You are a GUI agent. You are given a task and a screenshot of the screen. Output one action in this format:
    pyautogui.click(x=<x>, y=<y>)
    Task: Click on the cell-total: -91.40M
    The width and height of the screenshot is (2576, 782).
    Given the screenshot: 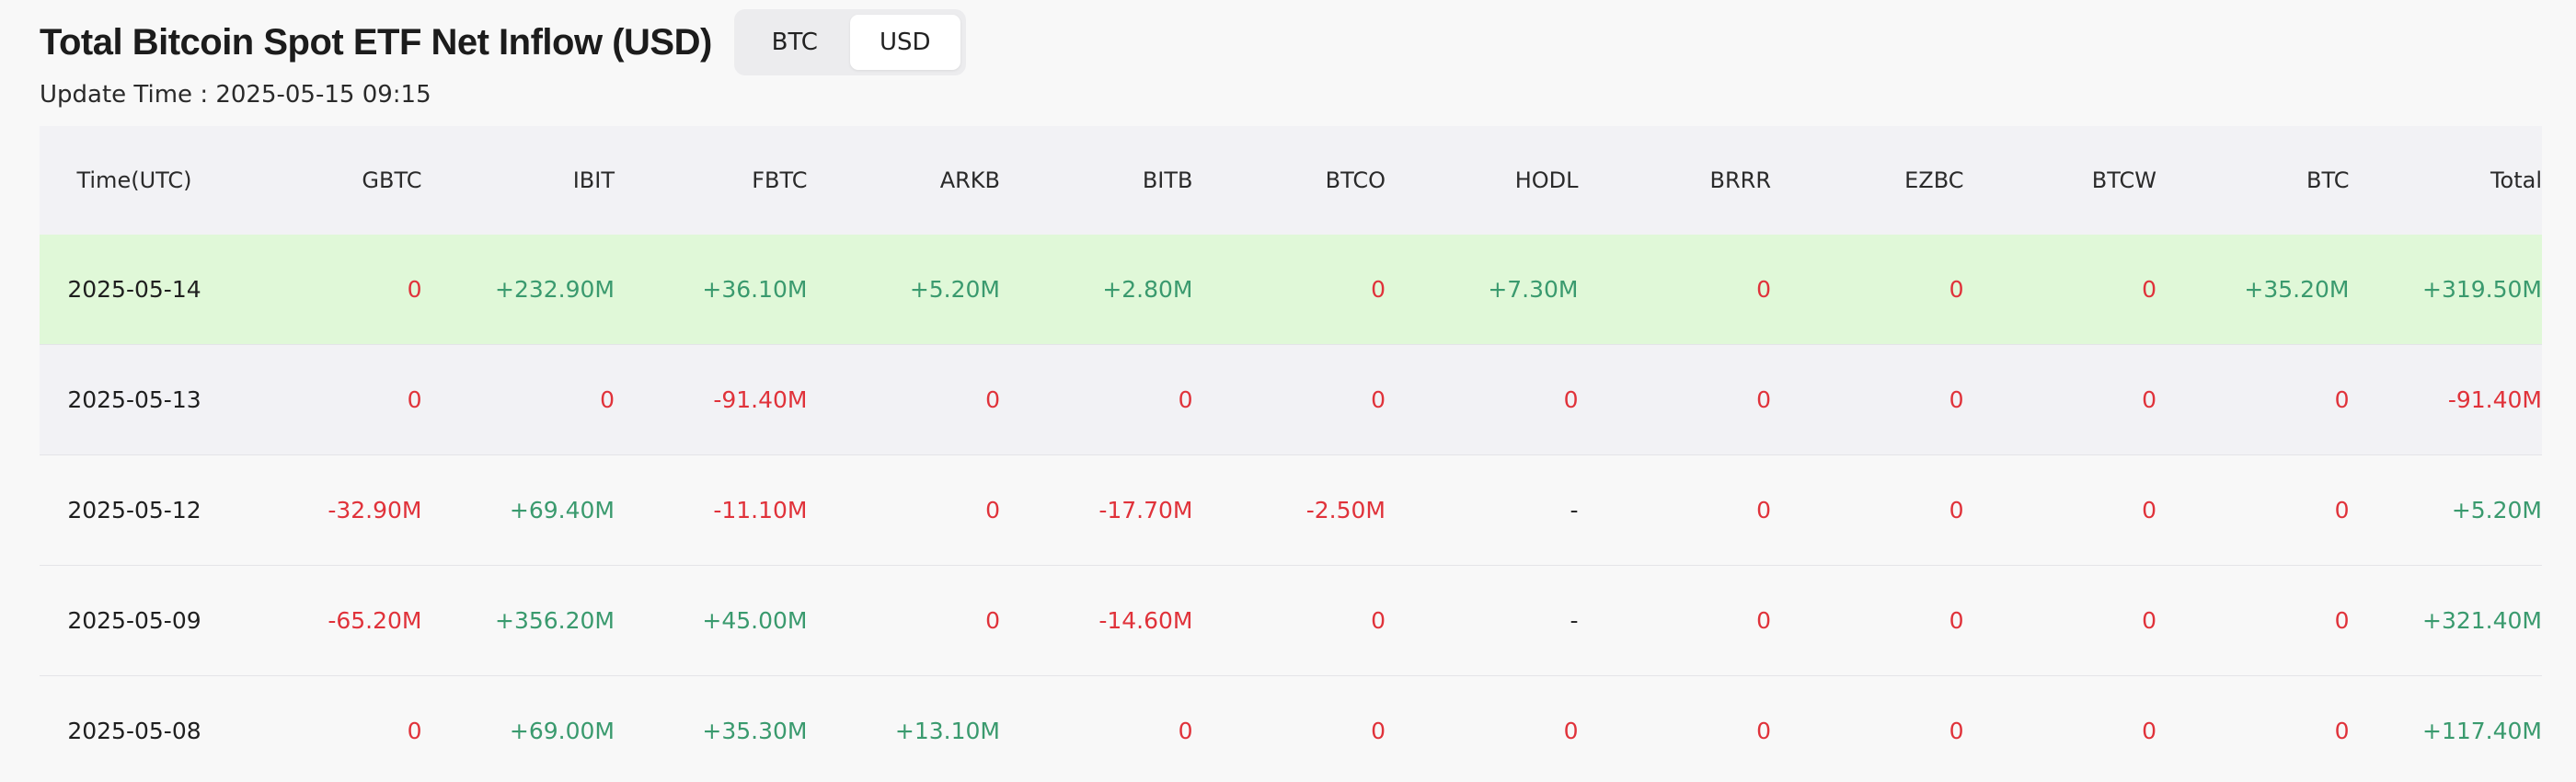 What is the action you would take?
    pyautogui.click(x=2494, y=399)
    